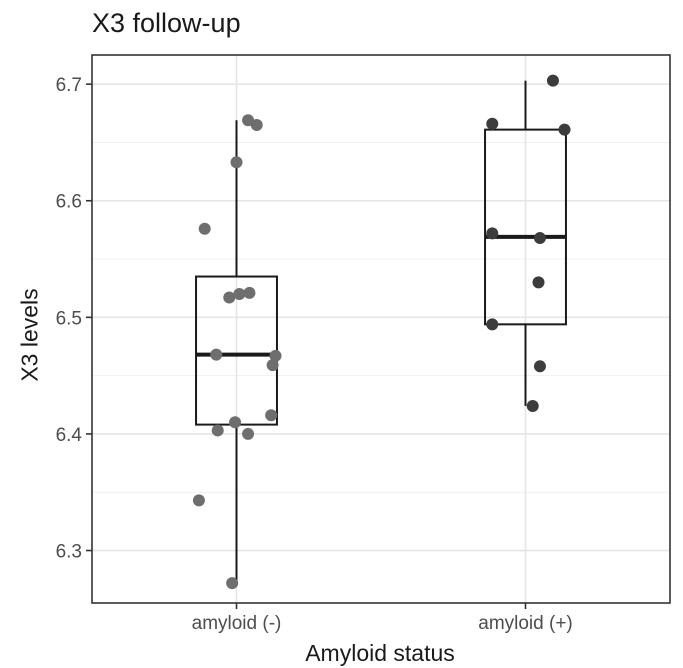 The image size is (683, 668). I want to click on x-axis-label: Amyloid status, so click(380, 653).